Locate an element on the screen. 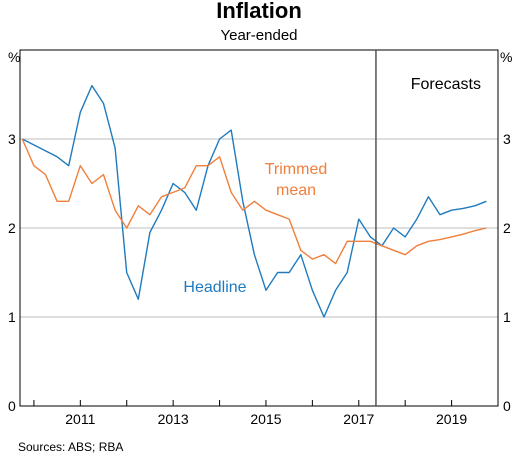  y-tick-right-1: 1 is located at coordinates (507, 317).